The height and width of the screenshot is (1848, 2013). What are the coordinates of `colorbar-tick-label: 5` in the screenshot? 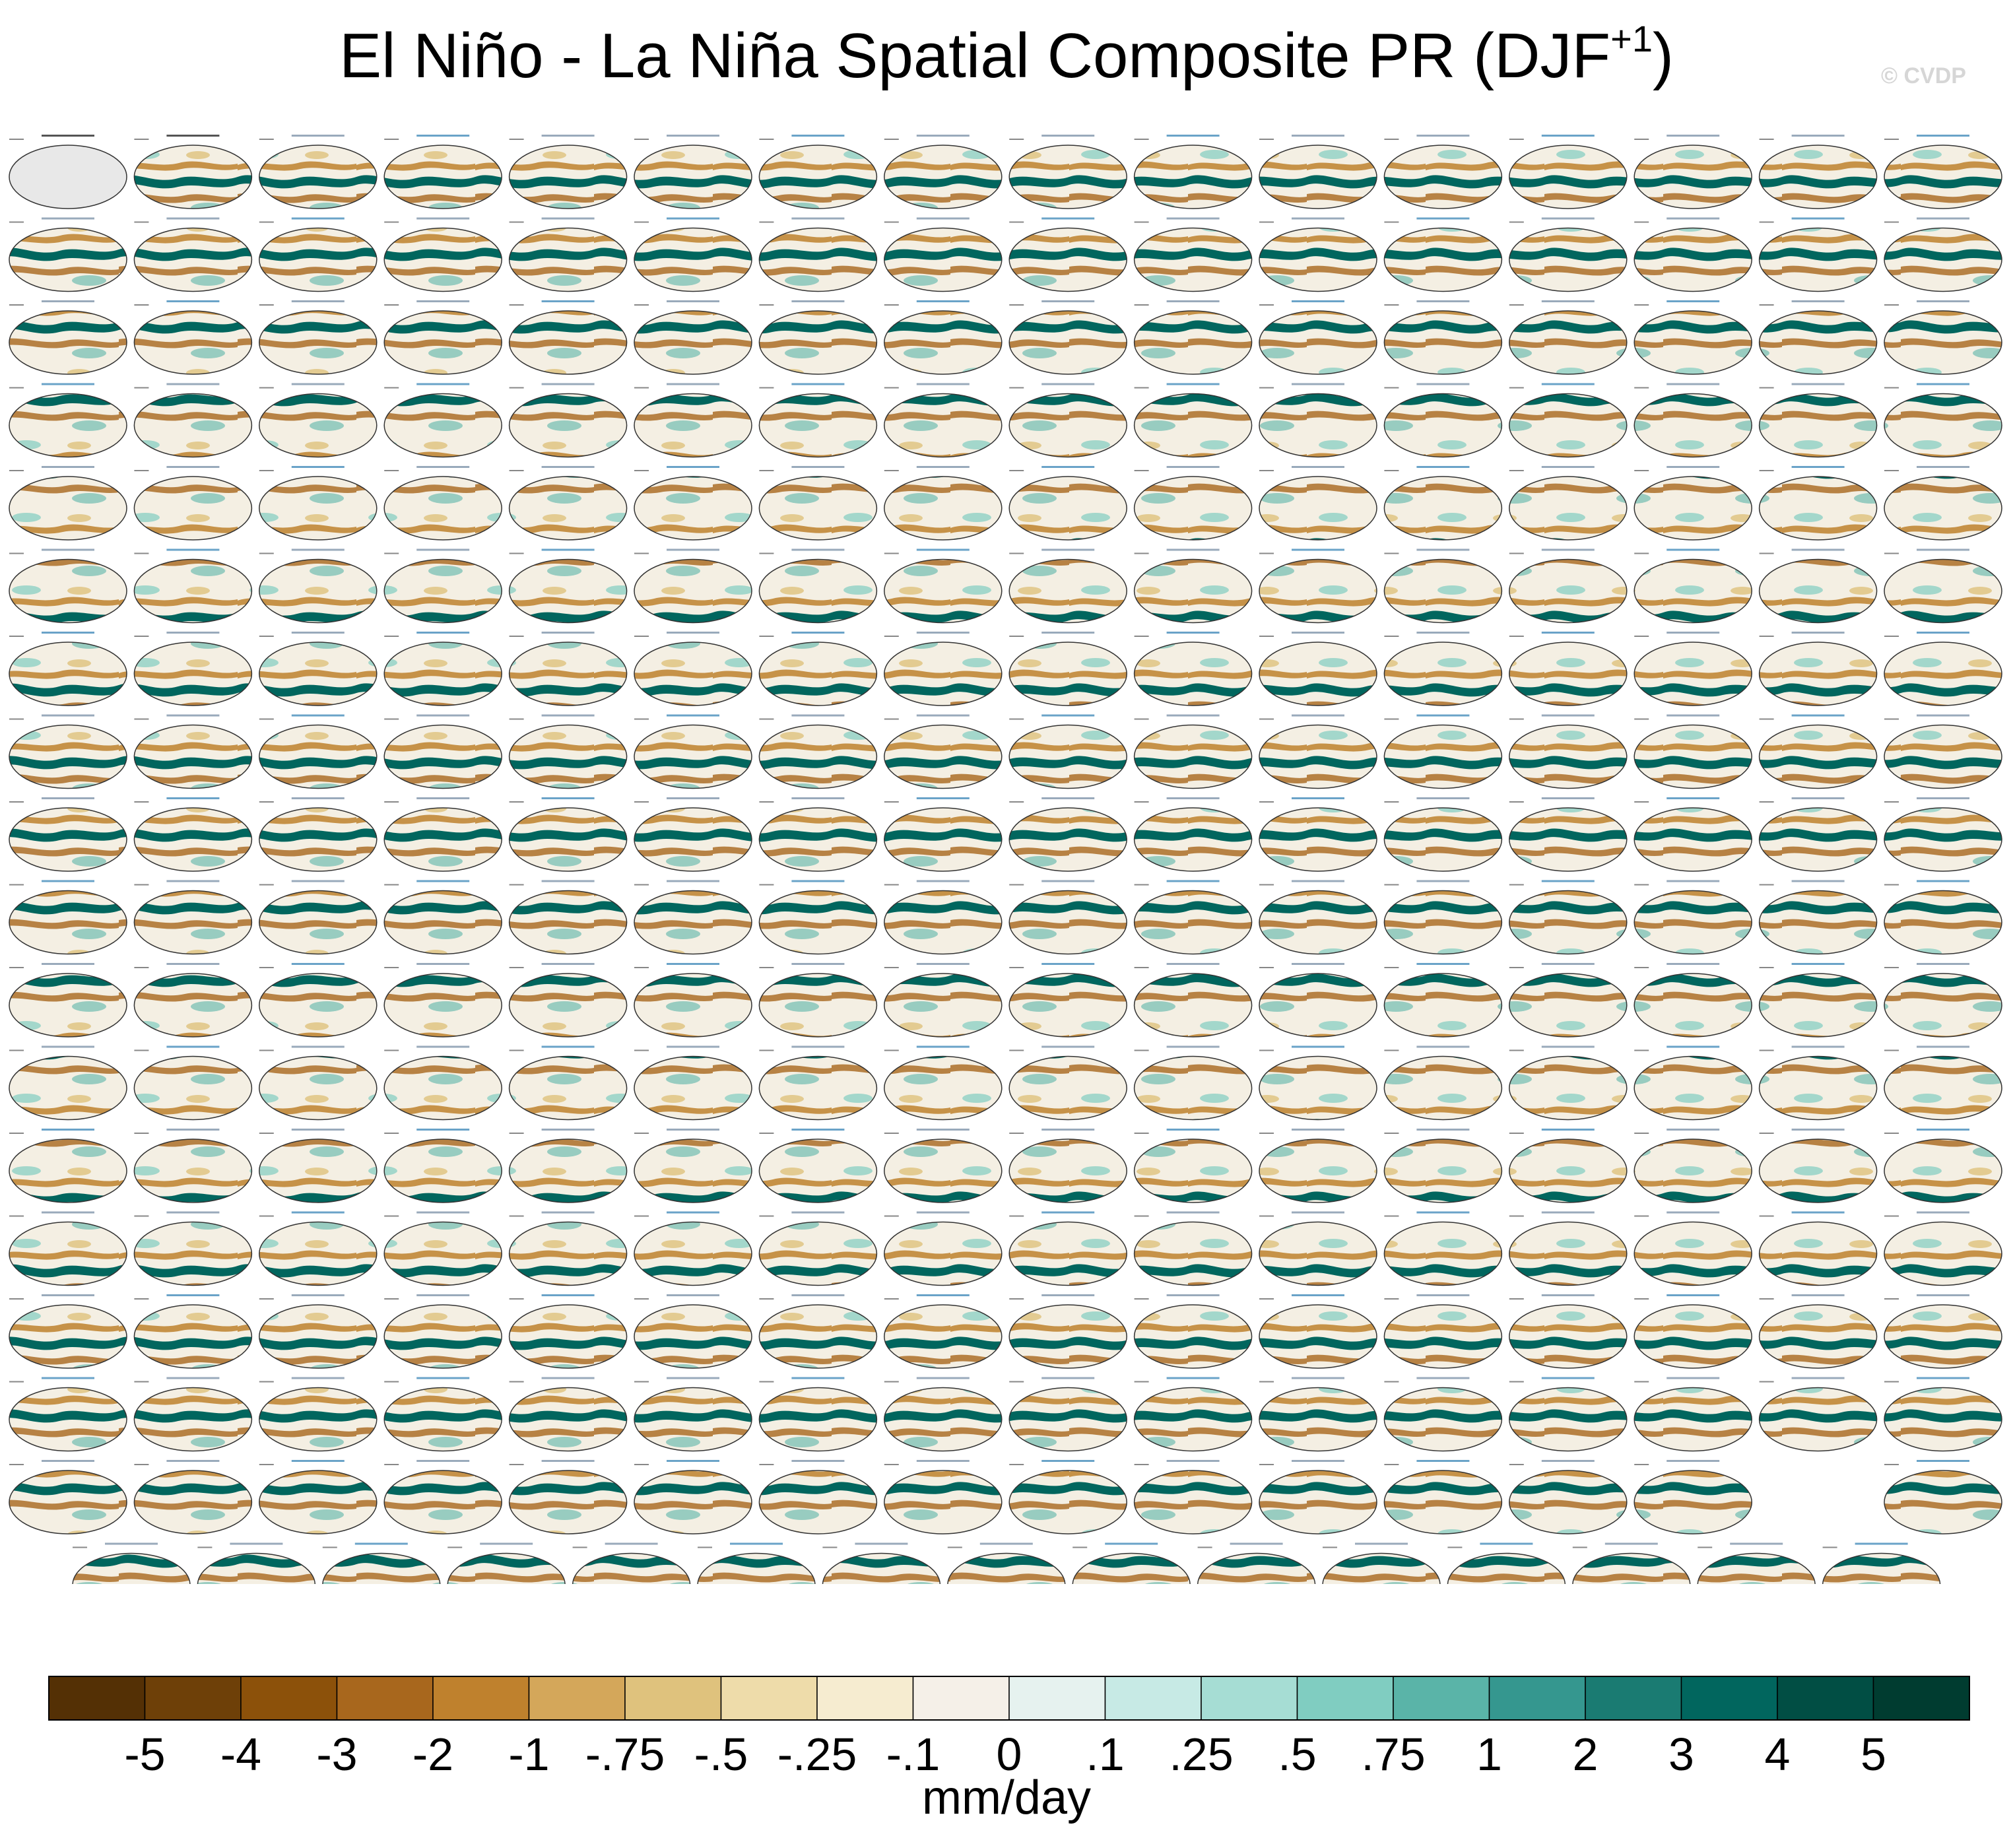 It's located at (1873, 1755).